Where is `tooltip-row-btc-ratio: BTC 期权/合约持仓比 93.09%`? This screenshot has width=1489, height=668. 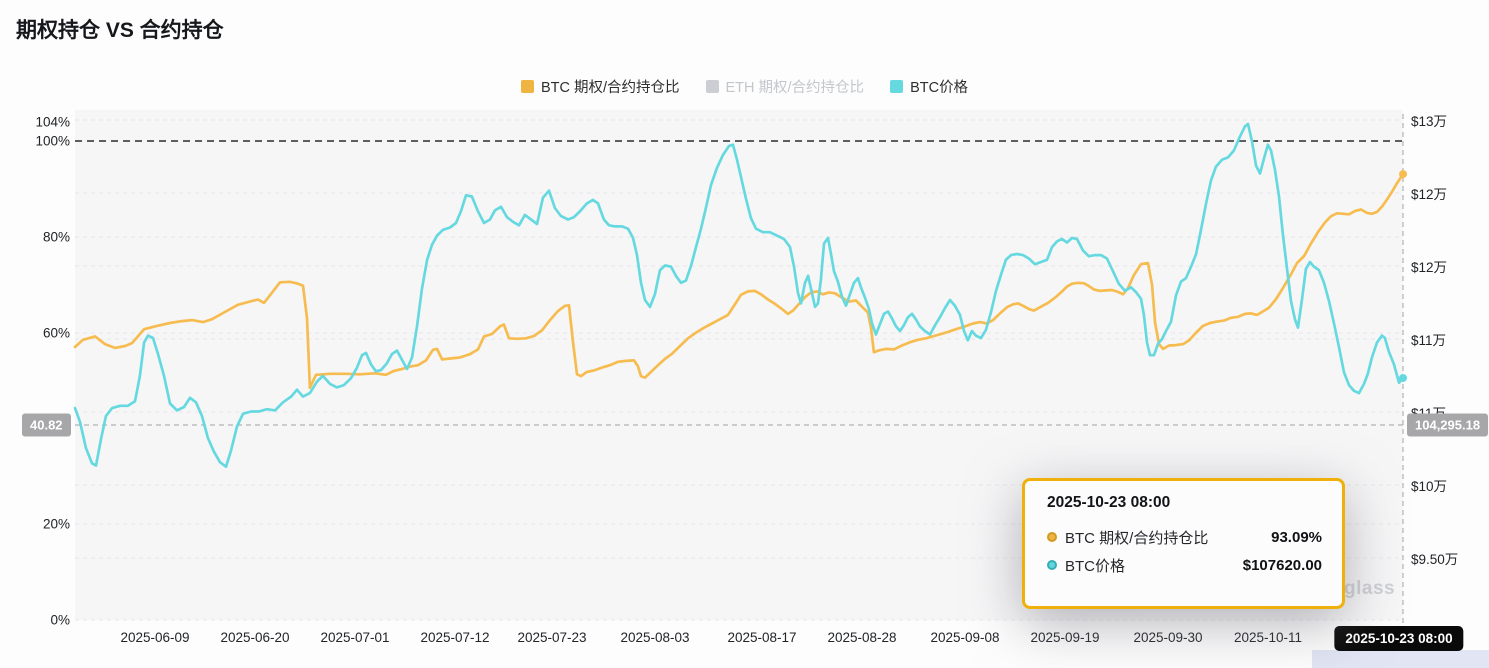
tooltip-row-btc-ratio: BTC 期权/合约持仓比 93.09% is located at coordinates (1184, 537).